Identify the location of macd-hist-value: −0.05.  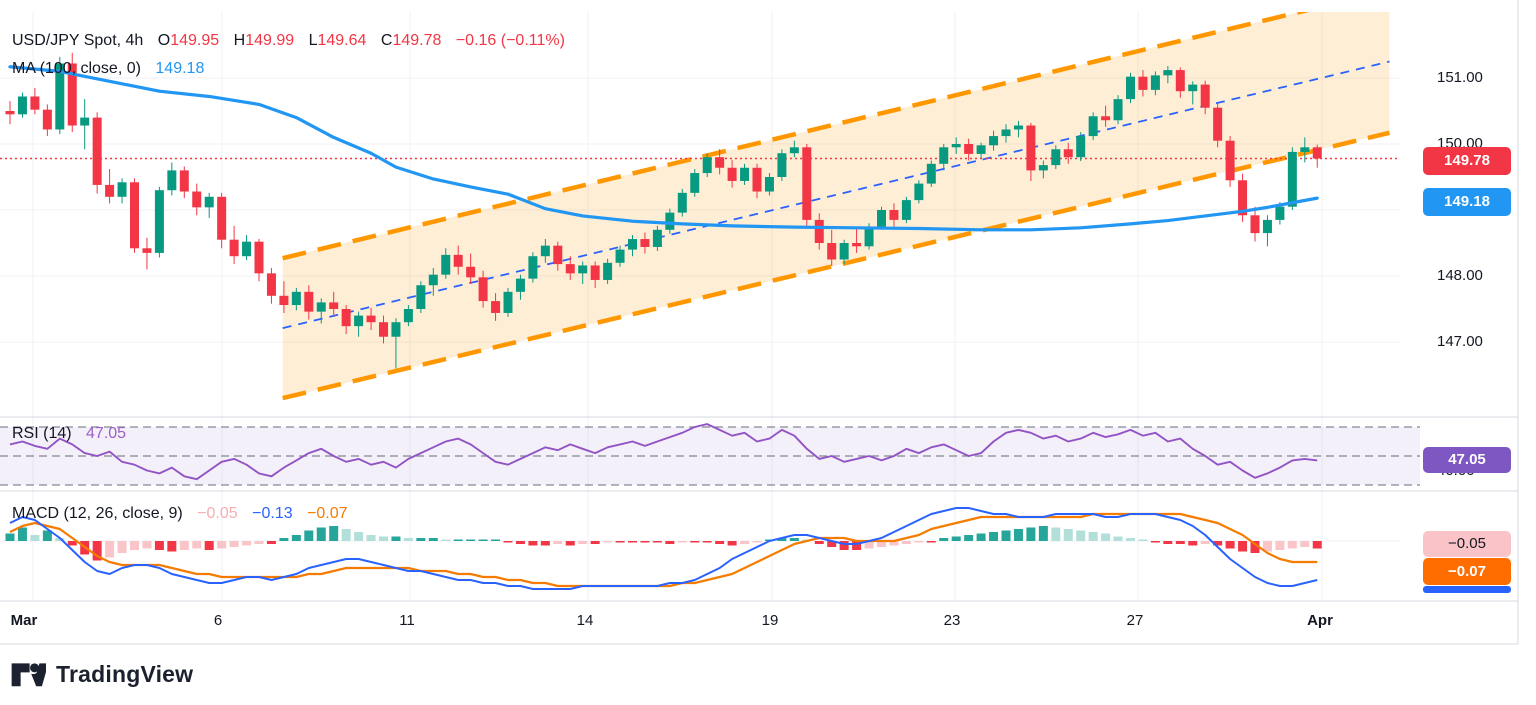
(217, 513).